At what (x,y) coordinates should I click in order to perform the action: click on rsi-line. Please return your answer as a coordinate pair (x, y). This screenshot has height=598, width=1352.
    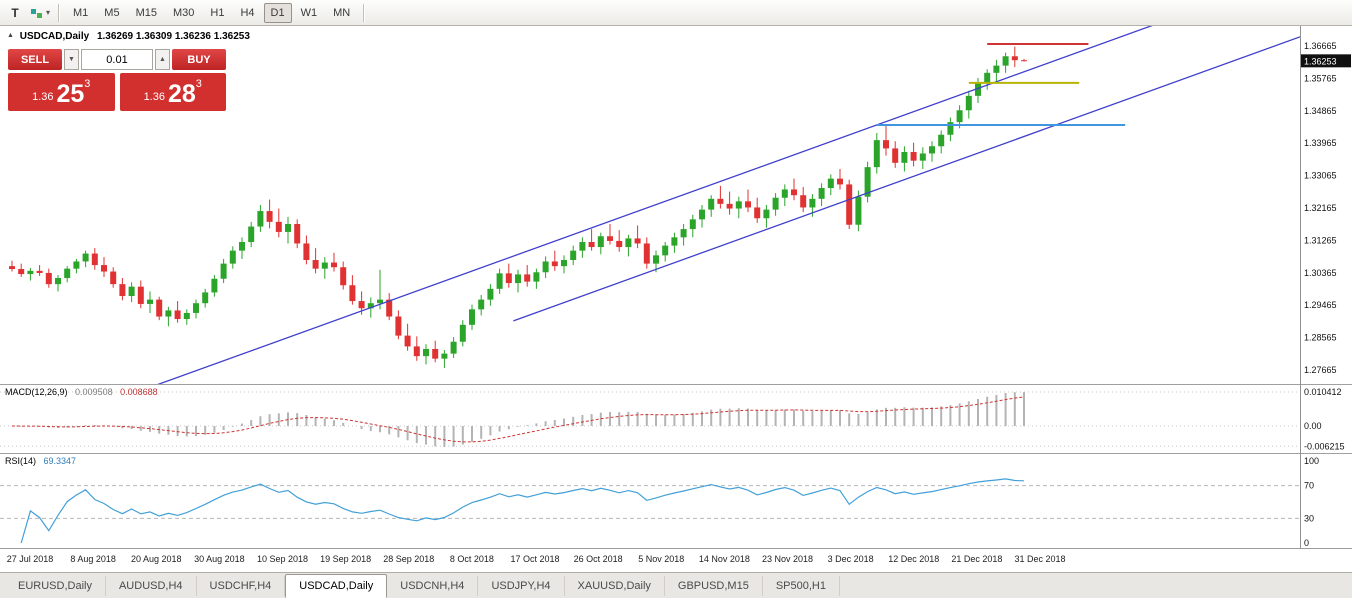
    Looking at the image, I should click on (522, 511).